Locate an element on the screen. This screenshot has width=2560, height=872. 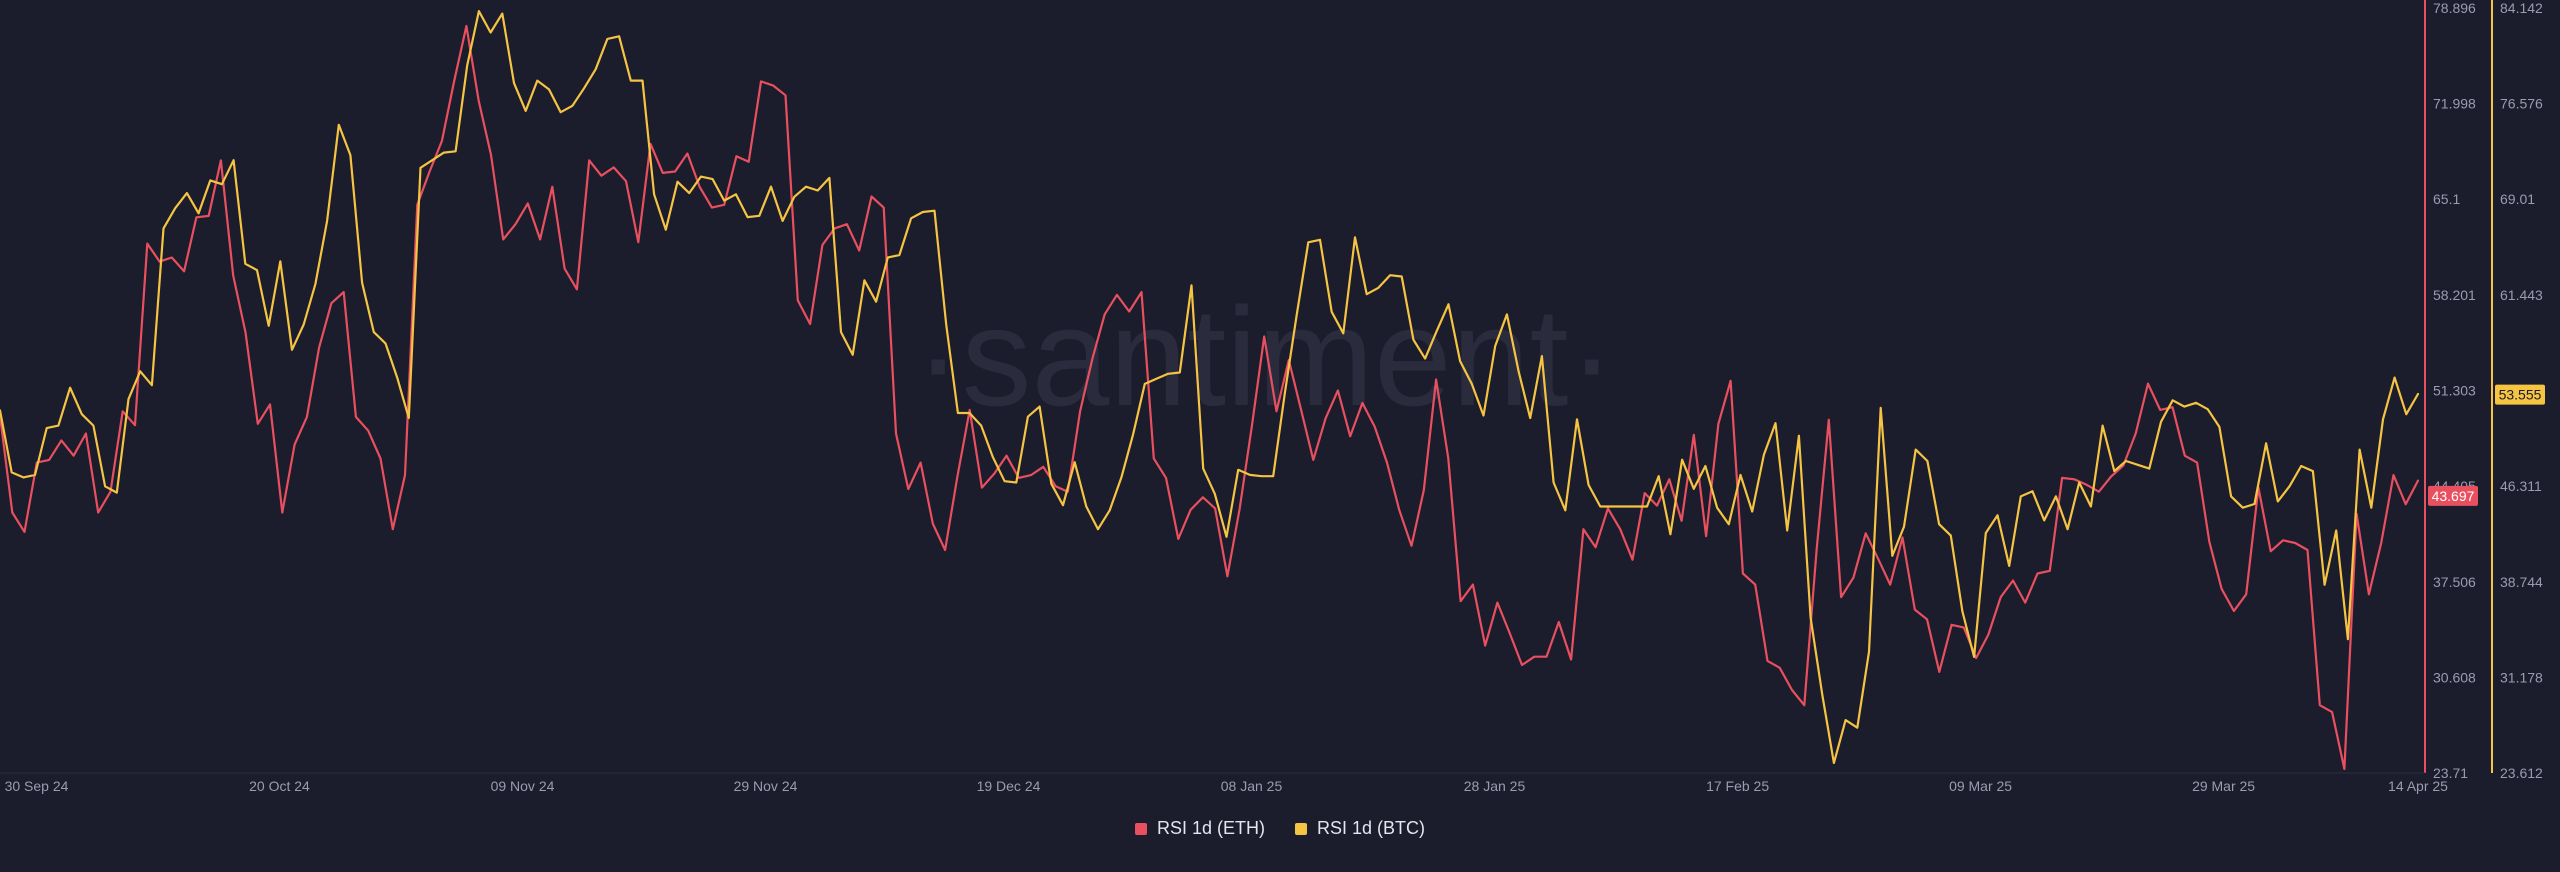
btc-swatch is located at coordinates (1301, 828).